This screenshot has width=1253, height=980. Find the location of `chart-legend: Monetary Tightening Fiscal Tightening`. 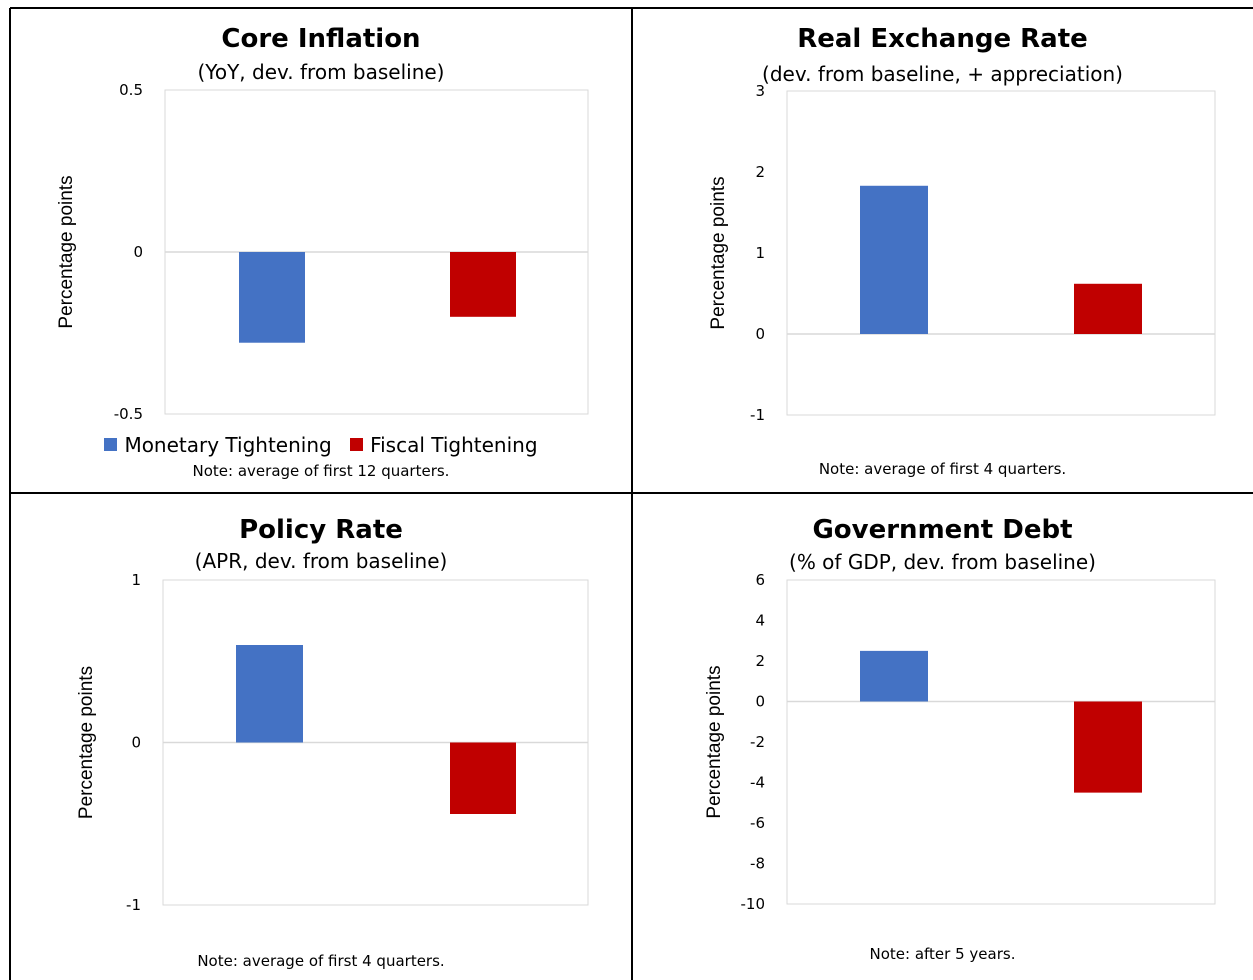

chart-legend: Monetary Tightening Fiscal Tightening is located at coordinates (321, 444).